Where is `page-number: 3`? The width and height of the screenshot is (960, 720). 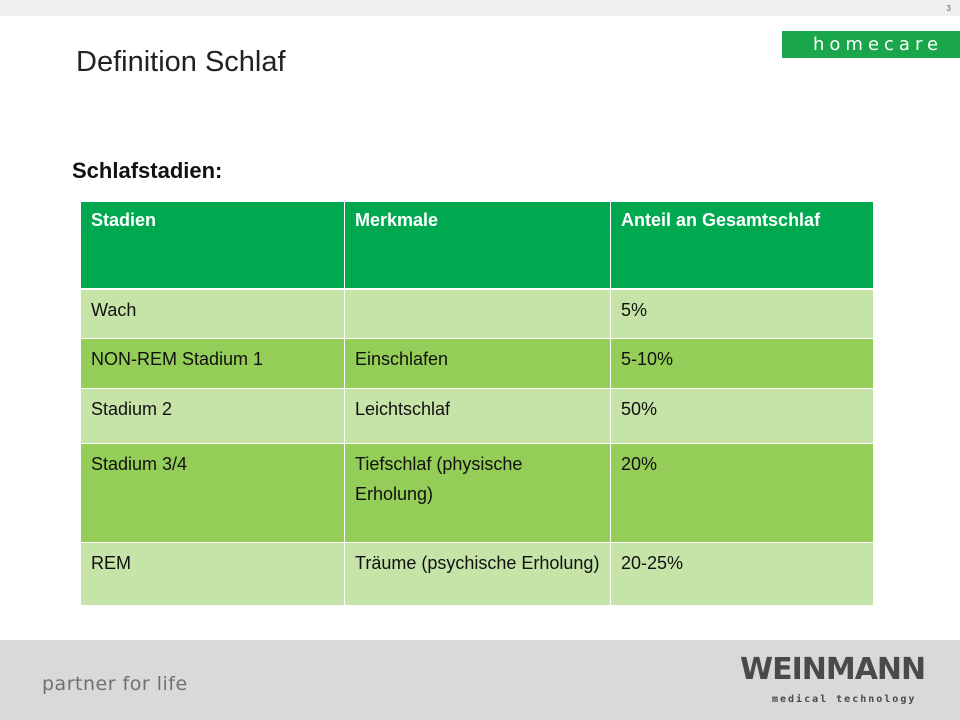
page-number: 3 is located at coordinates (948, 8).